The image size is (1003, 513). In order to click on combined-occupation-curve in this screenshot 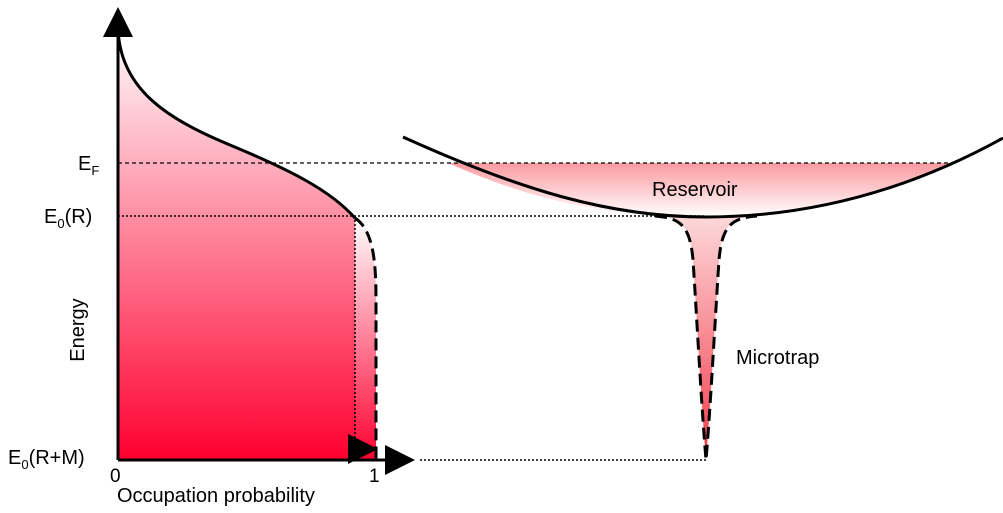, I will do `click(366, 338)`.